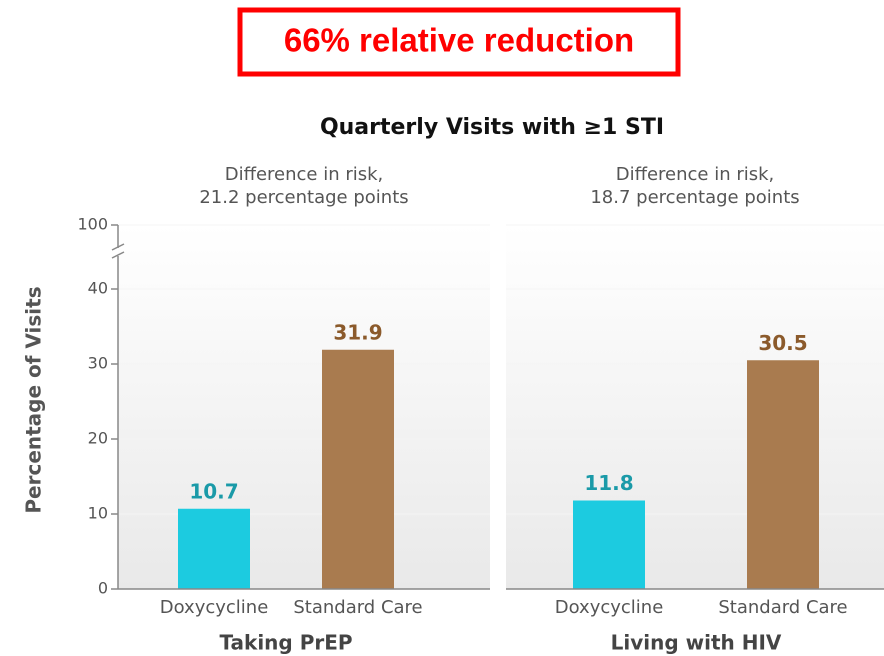 This screenshot has height=656, width=884. I want to click on x-axis-label: Taking PrEP, so click(285, 643).